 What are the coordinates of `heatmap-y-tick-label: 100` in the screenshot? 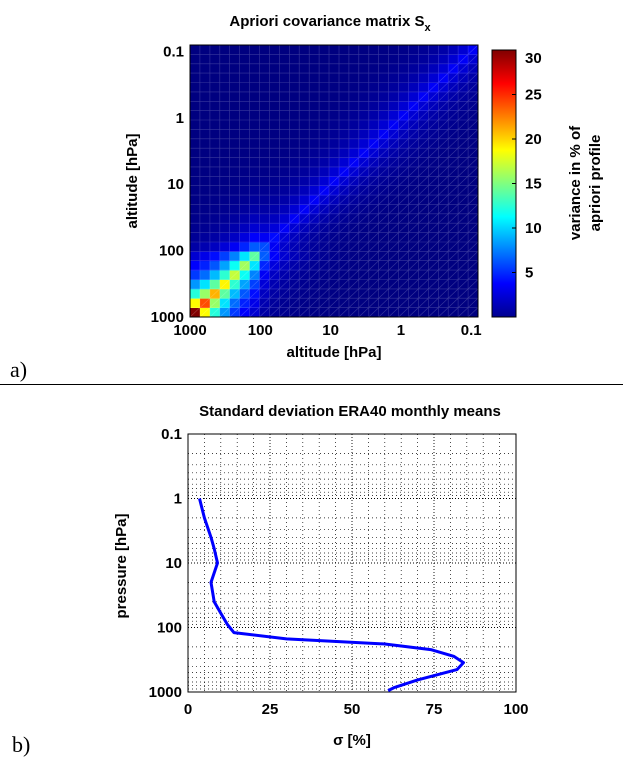 It's located at (171, 251).